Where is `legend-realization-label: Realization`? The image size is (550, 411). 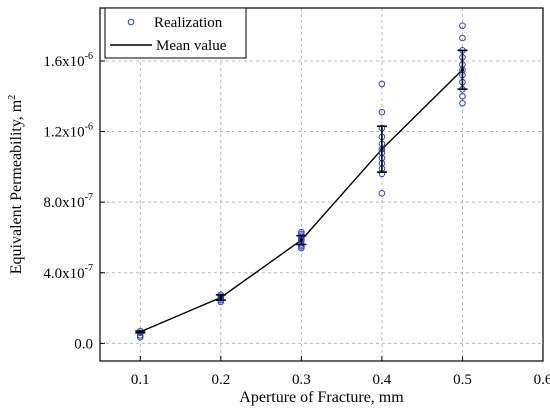 legend-realization-label: Realization is located at coordinates (188, 23).